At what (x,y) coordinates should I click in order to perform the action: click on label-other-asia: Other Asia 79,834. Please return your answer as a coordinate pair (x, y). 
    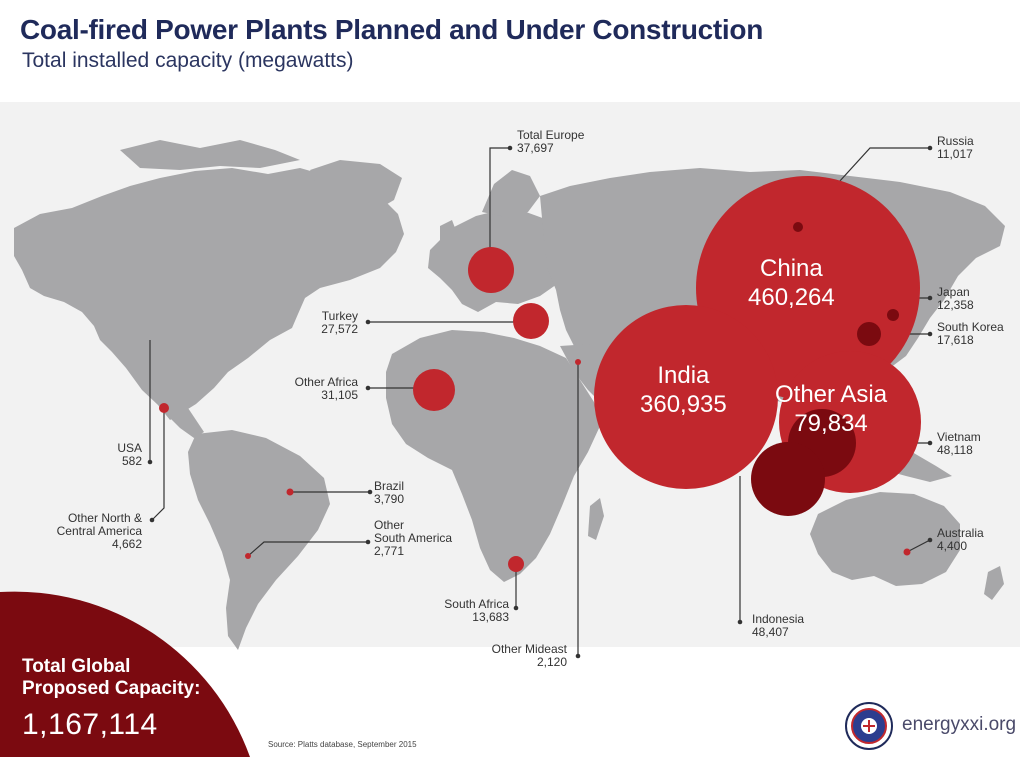
    Looking at the image, I should click on (831, 409).